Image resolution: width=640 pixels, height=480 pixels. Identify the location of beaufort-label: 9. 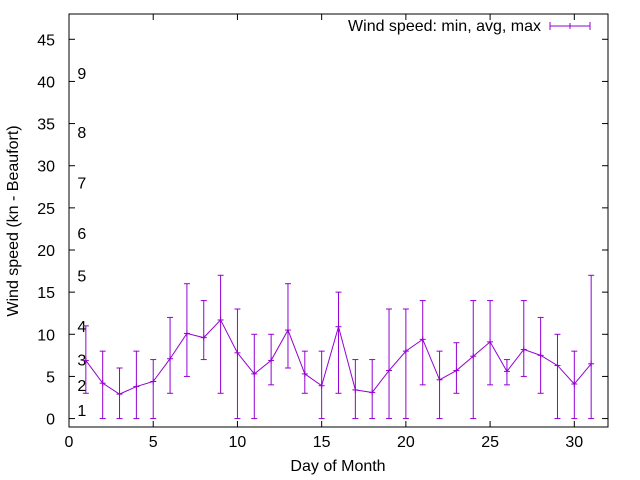
(81, 74).